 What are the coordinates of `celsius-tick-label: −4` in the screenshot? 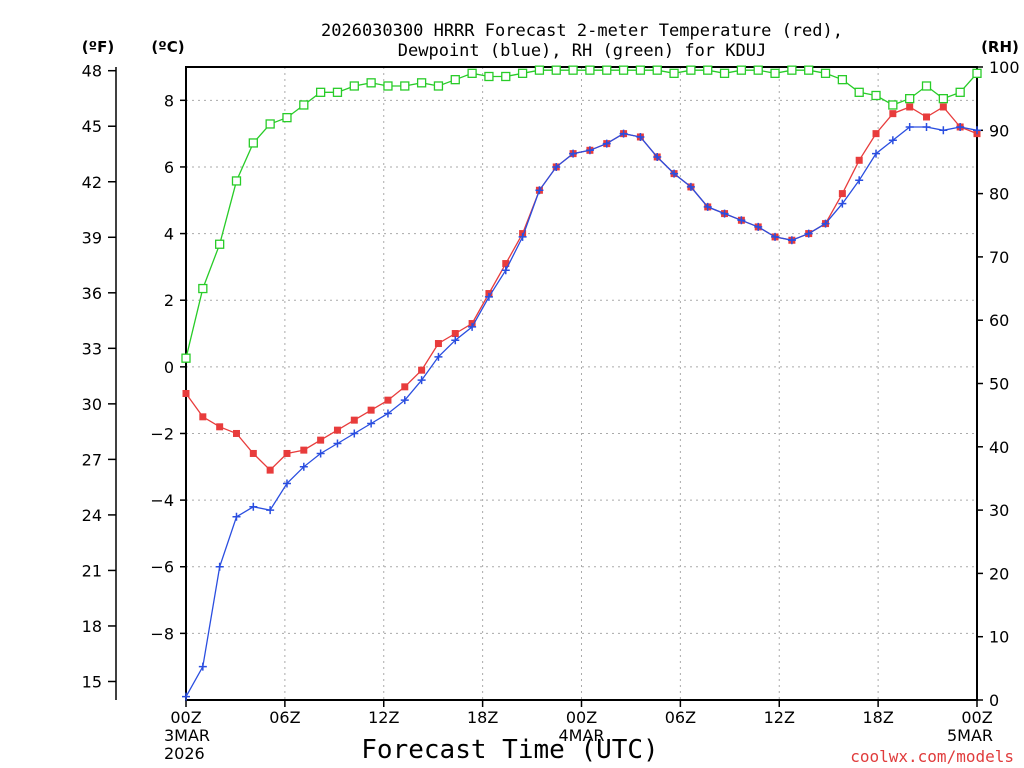 It's located at (162, 500).